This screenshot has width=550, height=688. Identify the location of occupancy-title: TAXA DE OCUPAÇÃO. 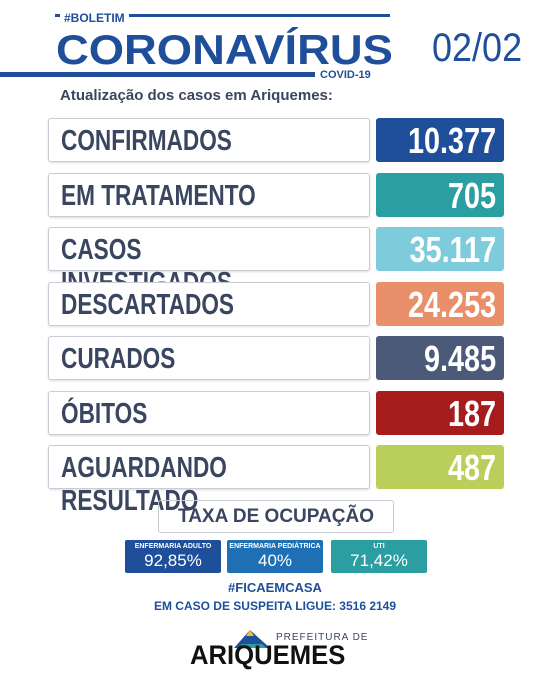
(276, 516).